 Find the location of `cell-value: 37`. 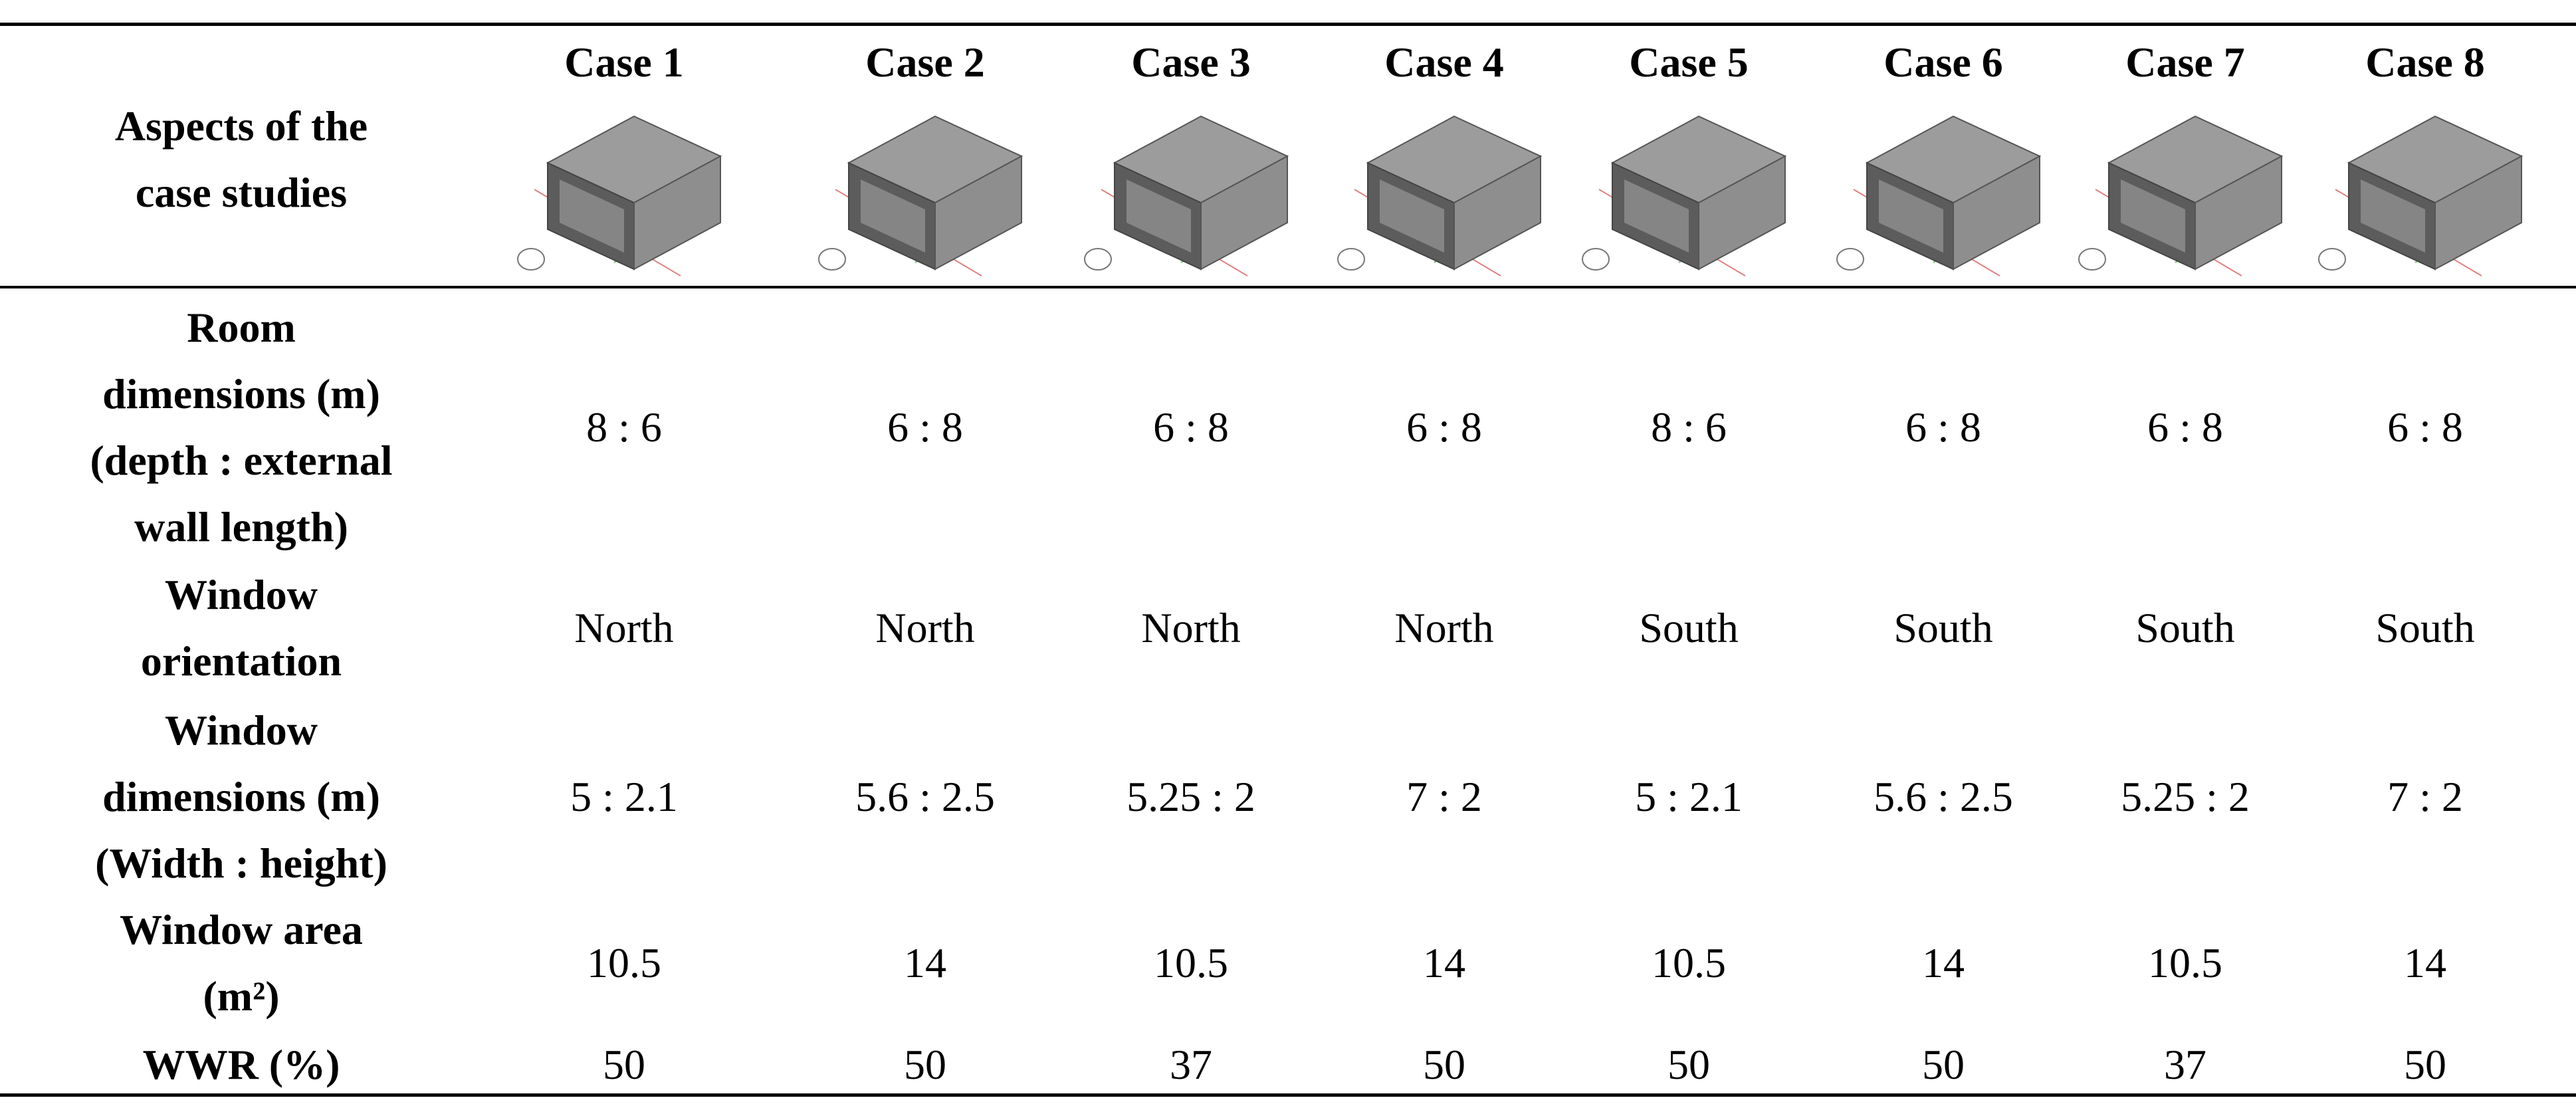

cell-value: 37 is located at coordinates (1191, 1065).